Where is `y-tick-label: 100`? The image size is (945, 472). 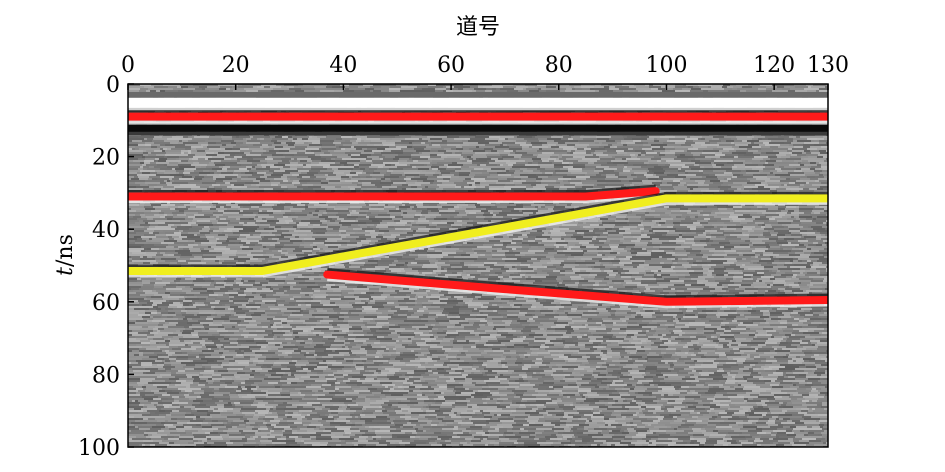 y-tick-label: 100 is located at coordinates (99, 448).